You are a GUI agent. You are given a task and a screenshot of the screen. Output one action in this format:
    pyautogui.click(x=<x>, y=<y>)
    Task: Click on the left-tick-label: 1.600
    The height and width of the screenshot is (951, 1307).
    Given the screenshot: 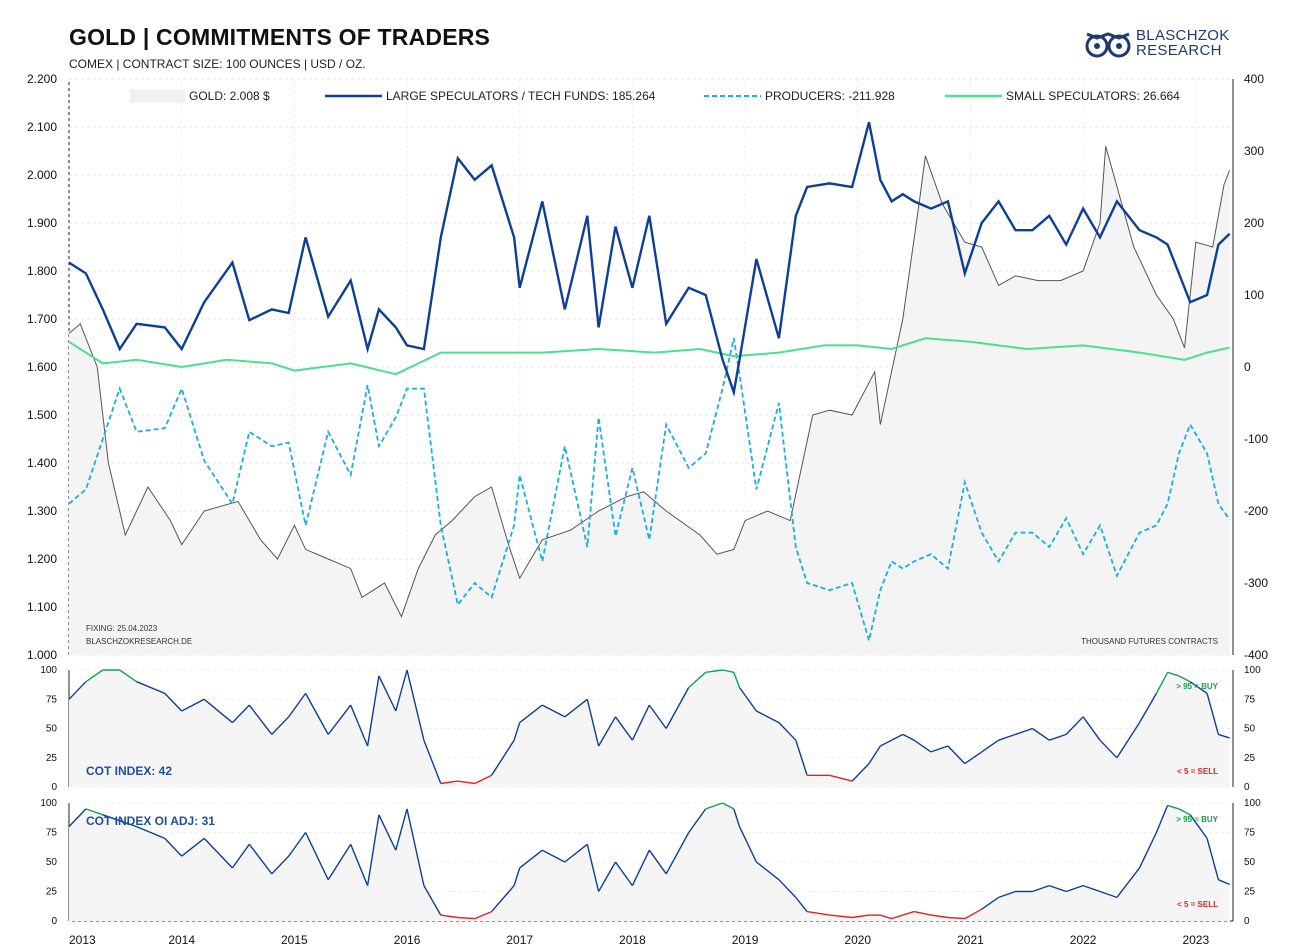 What is the action you would take?
    pyautogui.click(x=42, y=367)
    